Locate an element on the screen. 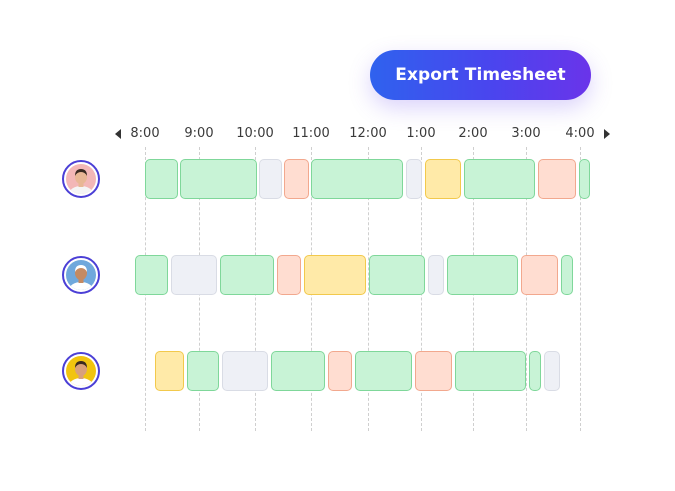 This screenshot has height=491, width=675. tick-label: 2:00 is located at coordinates (473, 133).